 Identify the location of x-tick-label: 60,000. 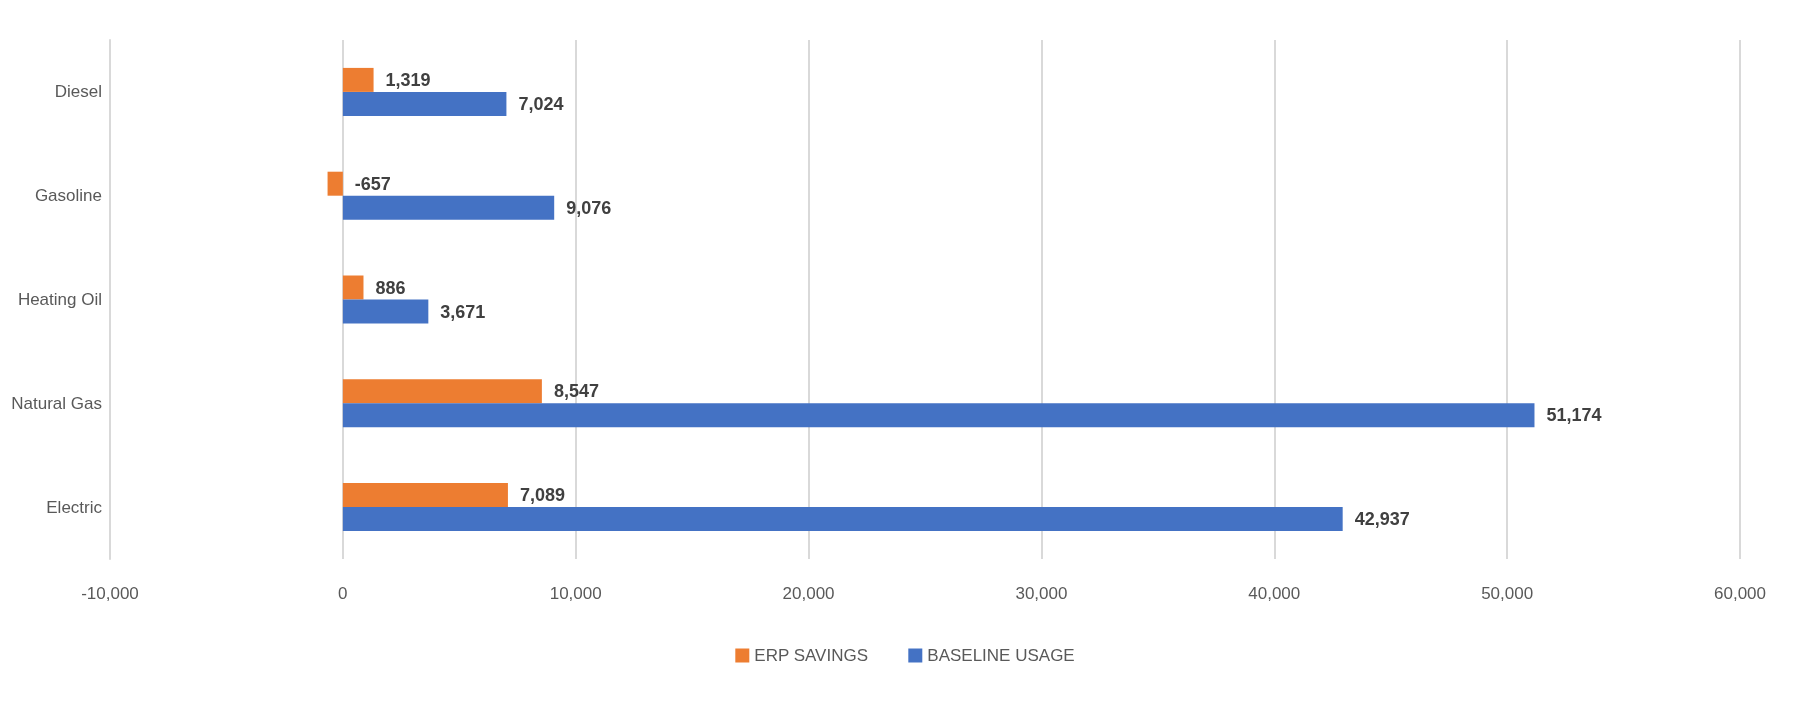
(1740, 593).